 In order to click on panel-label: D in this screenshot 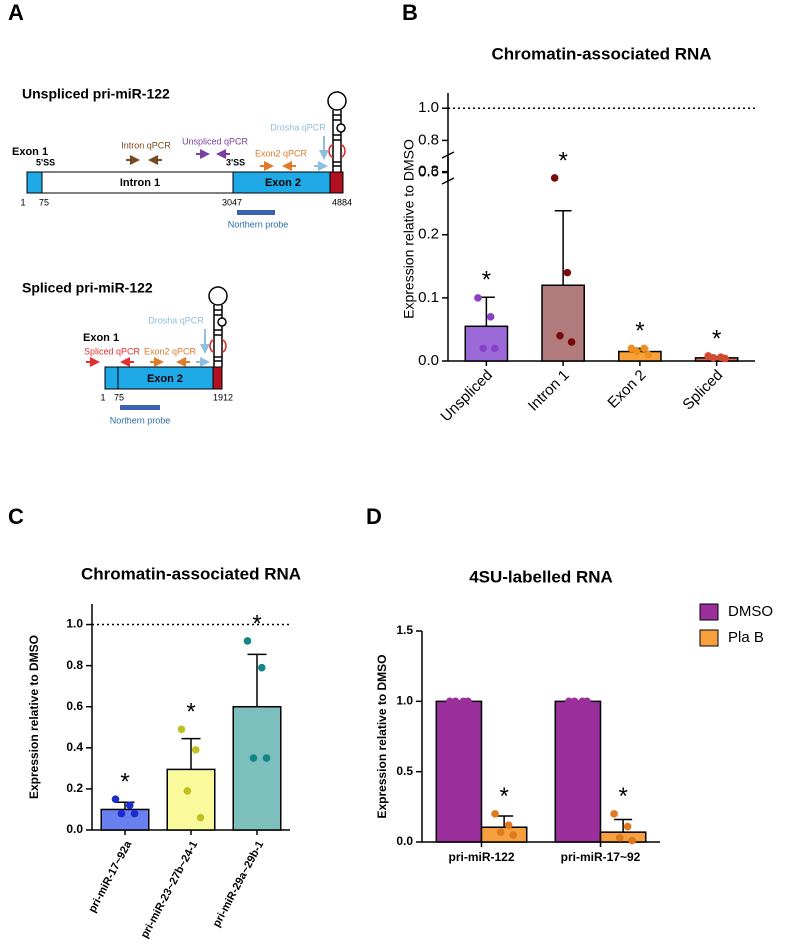, I will do `click(374, 516)`.